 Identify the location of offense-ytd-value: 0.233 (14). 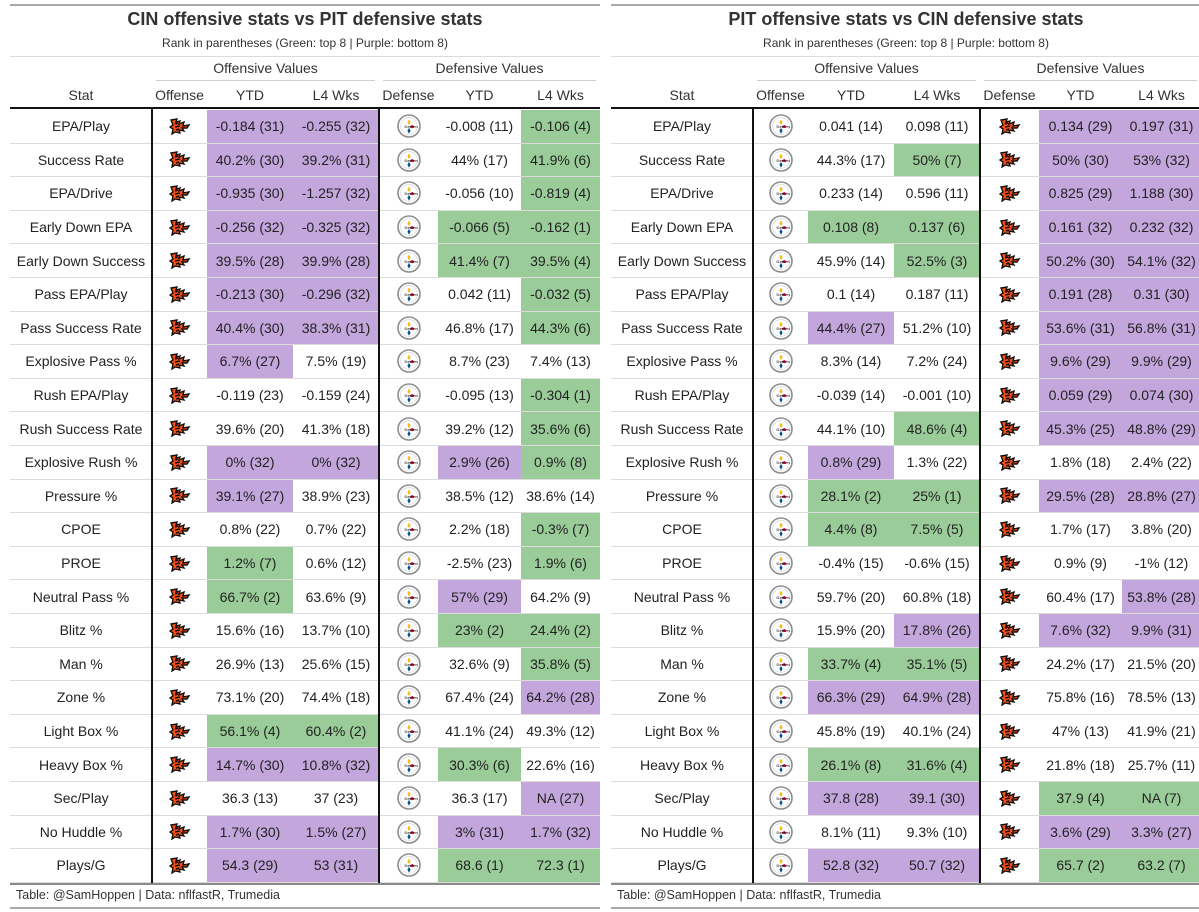
(851, 193).